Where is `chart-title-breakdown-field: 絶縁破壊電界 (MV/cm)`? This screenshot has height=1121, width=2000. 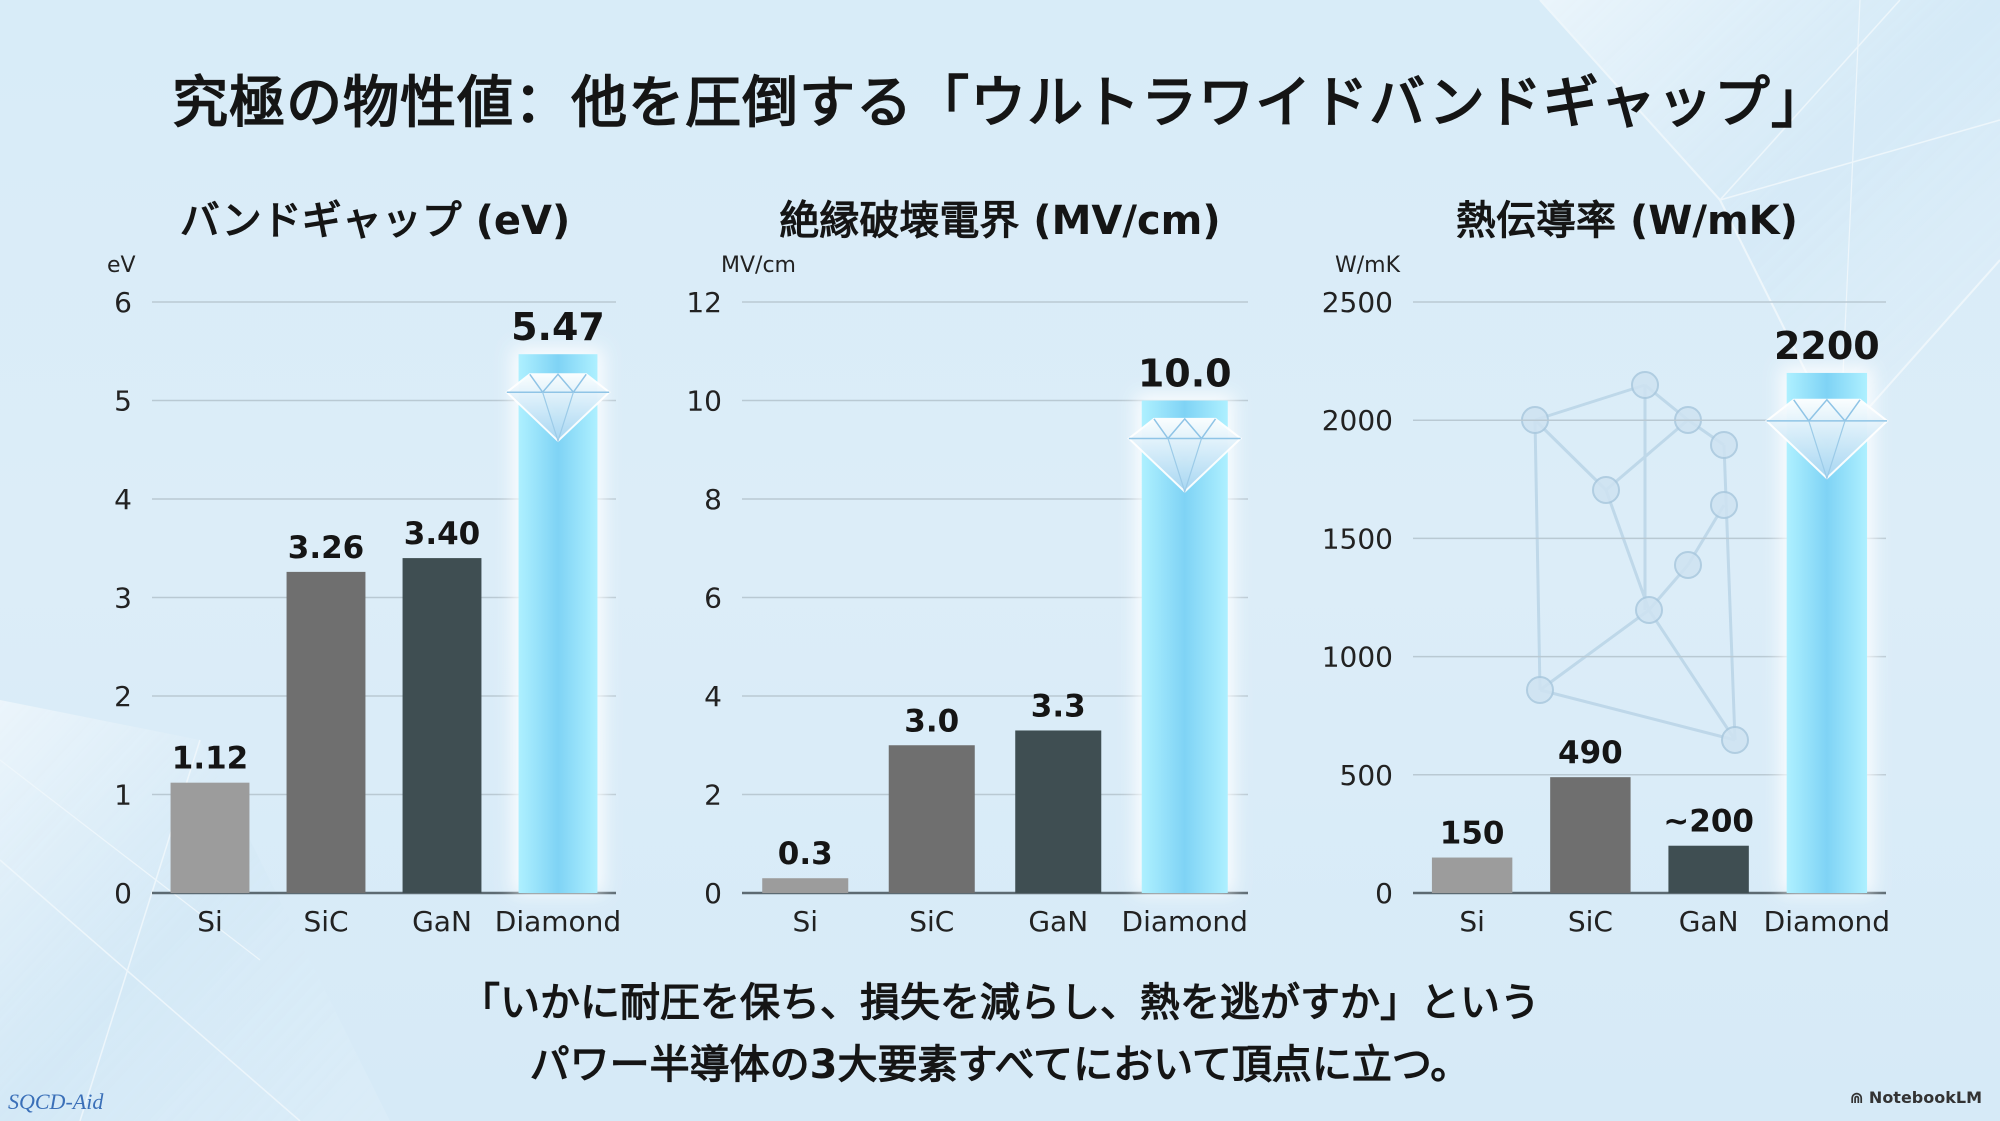 chart-title-breakdown-field: 絶縁破壊電界 (MV/cm) is located at coordinates (1000, 221).